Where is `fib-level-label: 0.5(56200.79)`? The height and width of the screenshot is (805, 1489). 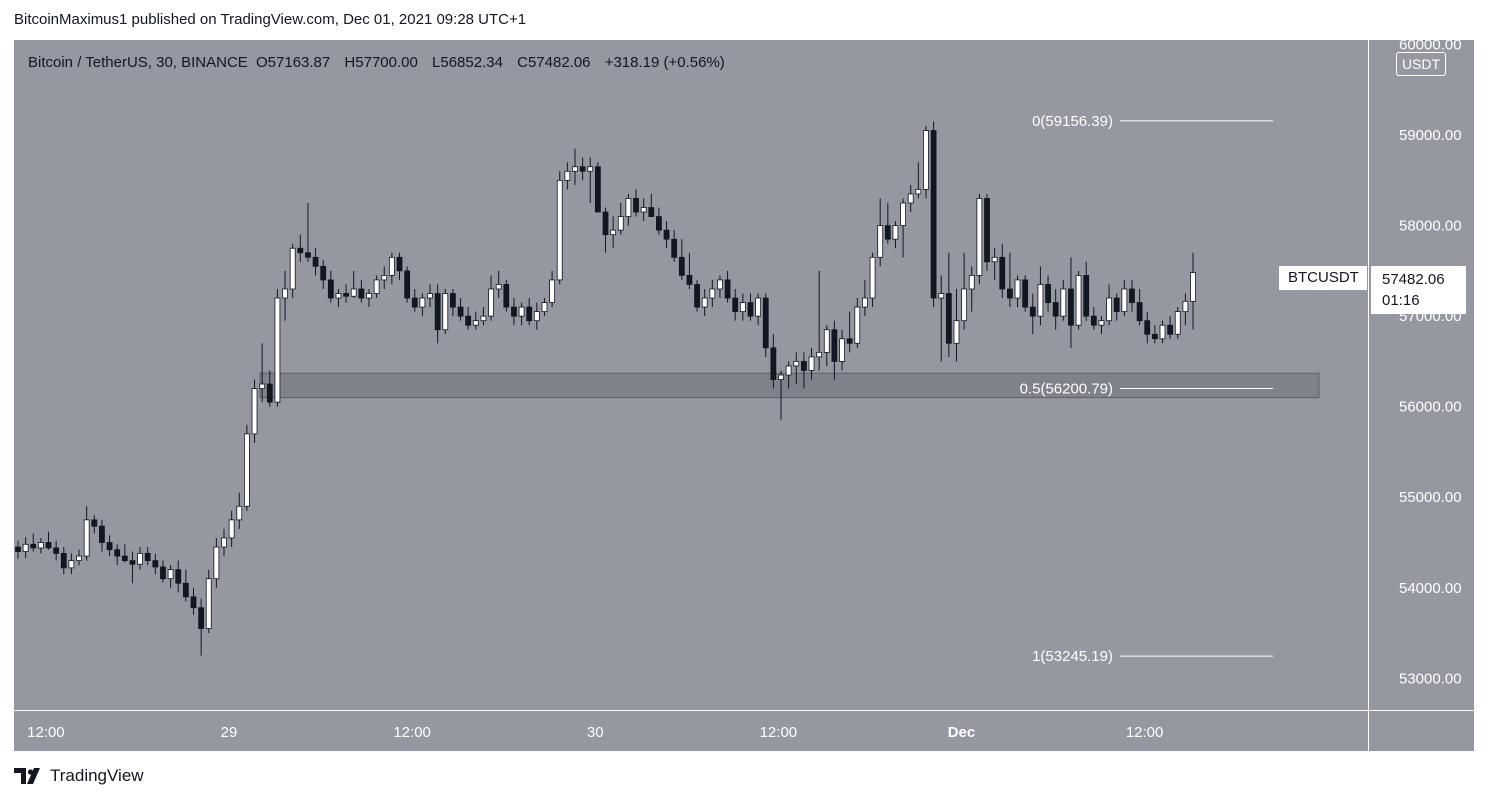
fib-level-label: 0.5(56200.79) is located at coordinates (1066, 389).